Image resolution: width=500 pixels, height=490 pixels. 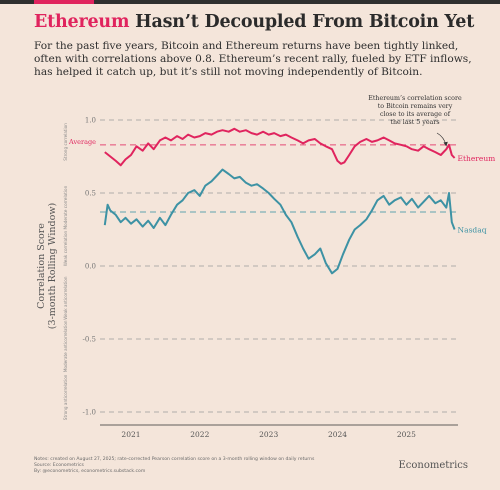 What do you see at coordinates (65, 346) in the screenshot?
I see `band-label-moderate-anticorrelation: Moderate anticorrelation` at bounding box center [65, 346].